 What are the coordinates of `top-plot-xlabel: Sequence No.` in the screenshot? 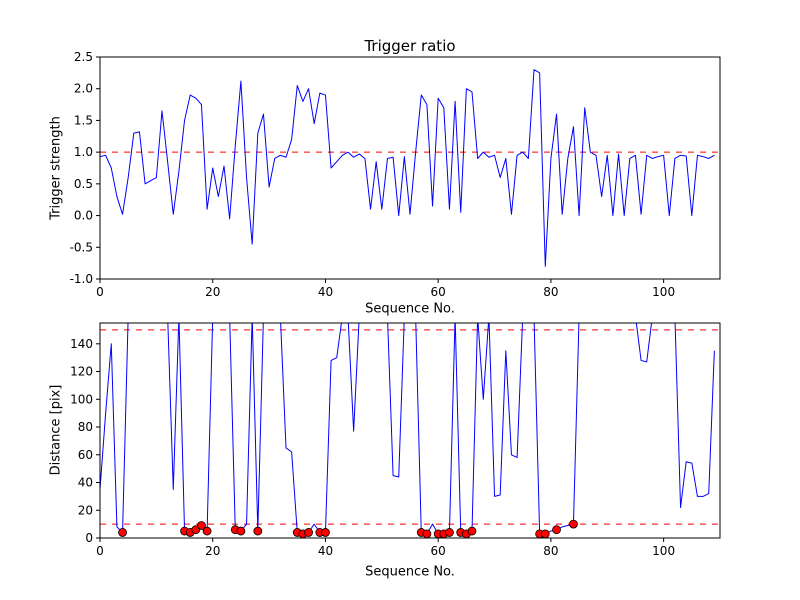 It's located at (410, 309).